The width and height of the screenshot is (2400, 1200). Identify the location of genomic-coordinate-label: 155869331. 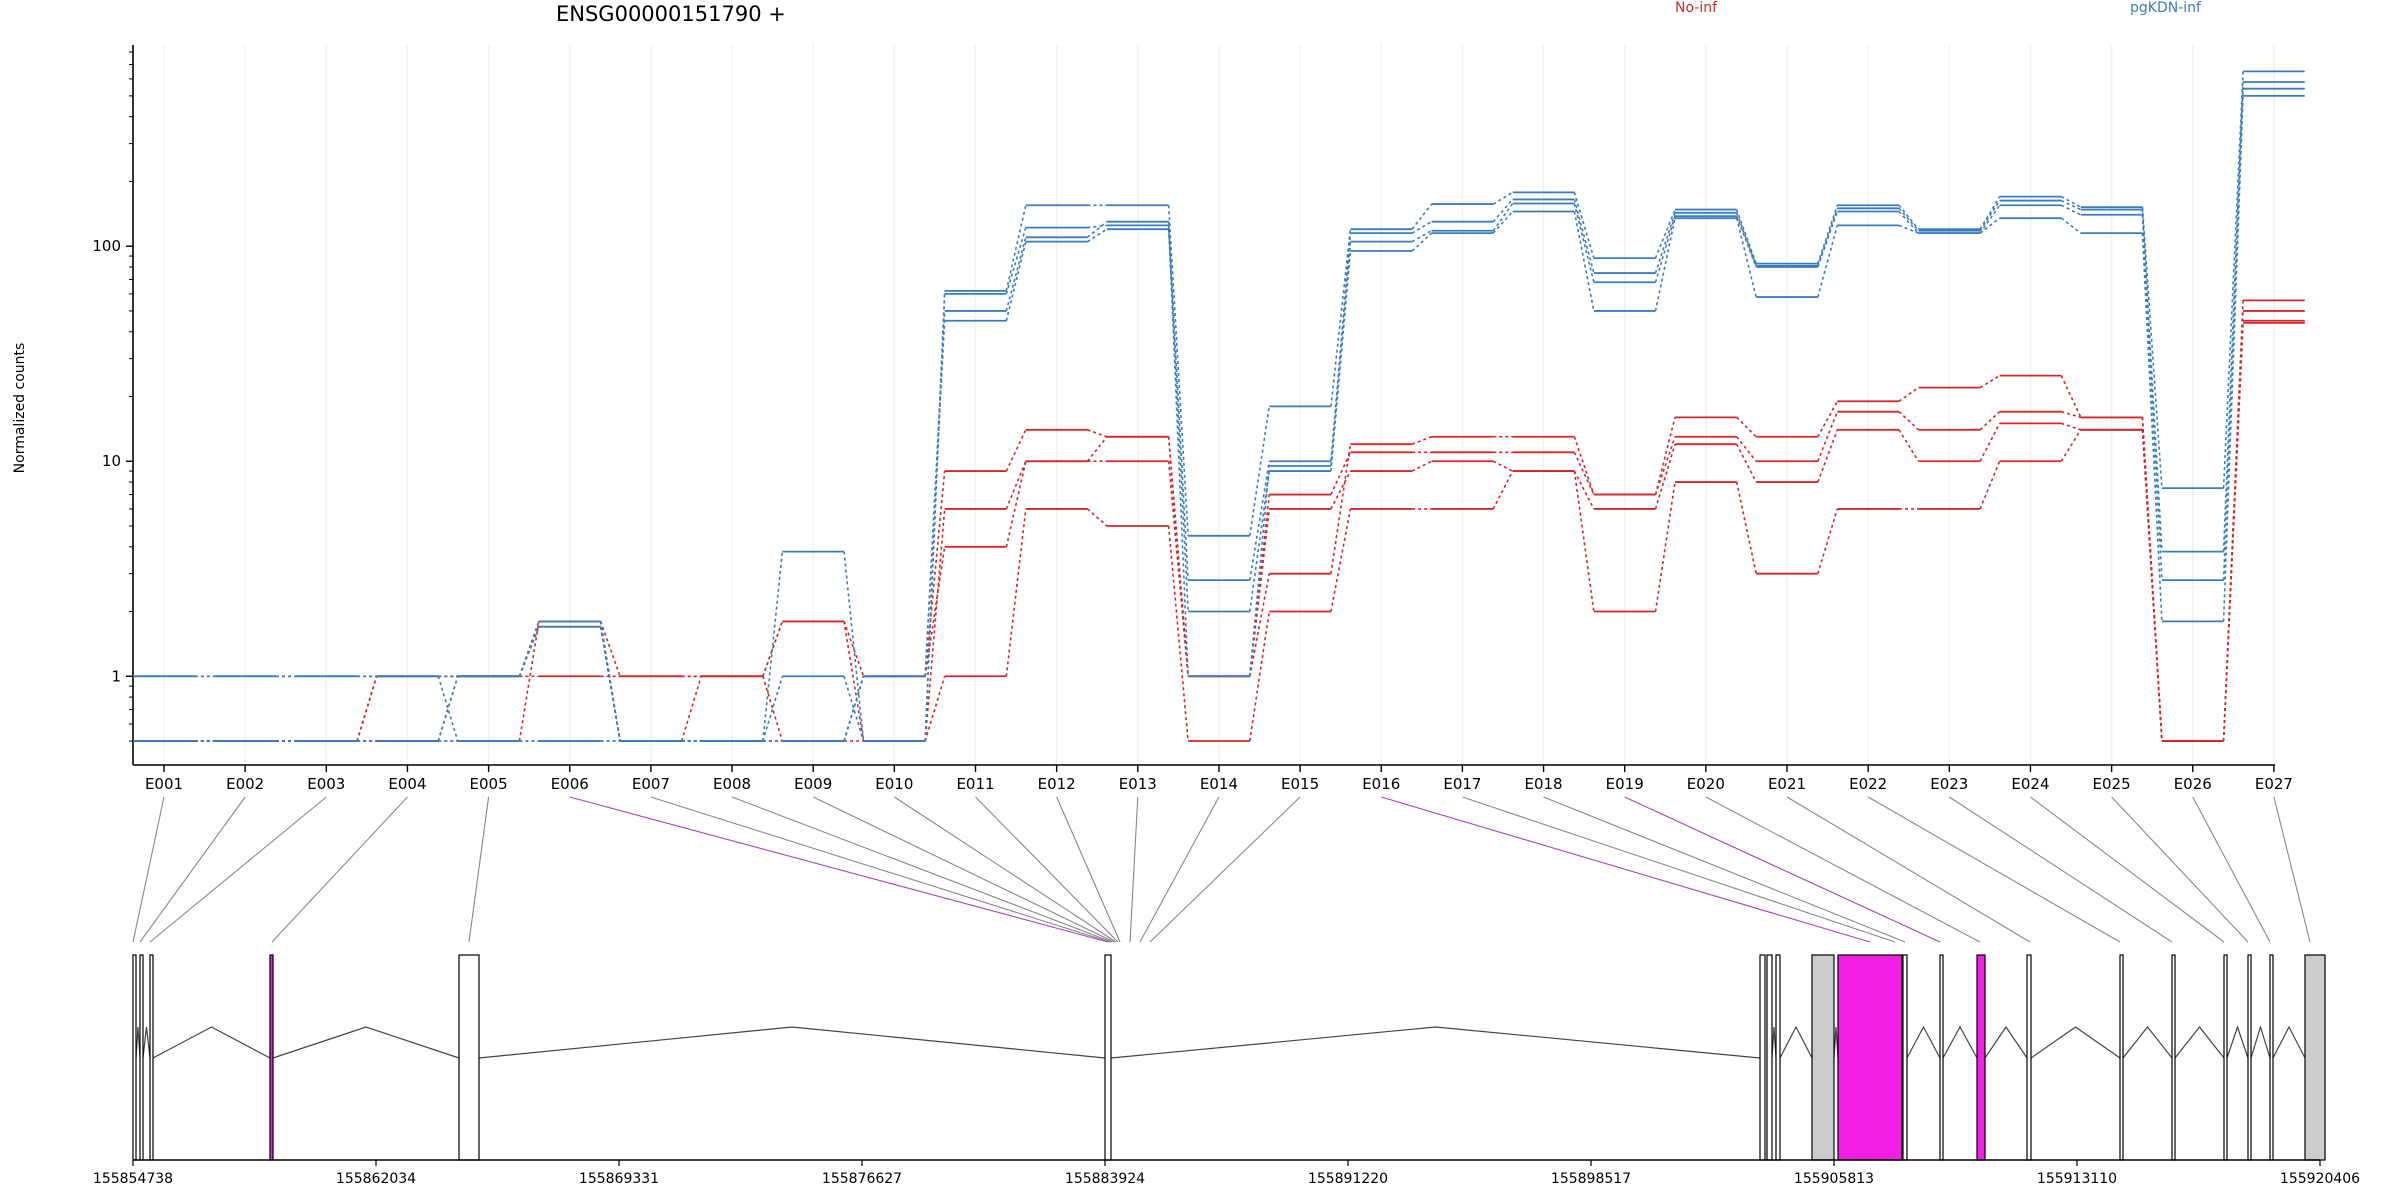
(619, 1179).